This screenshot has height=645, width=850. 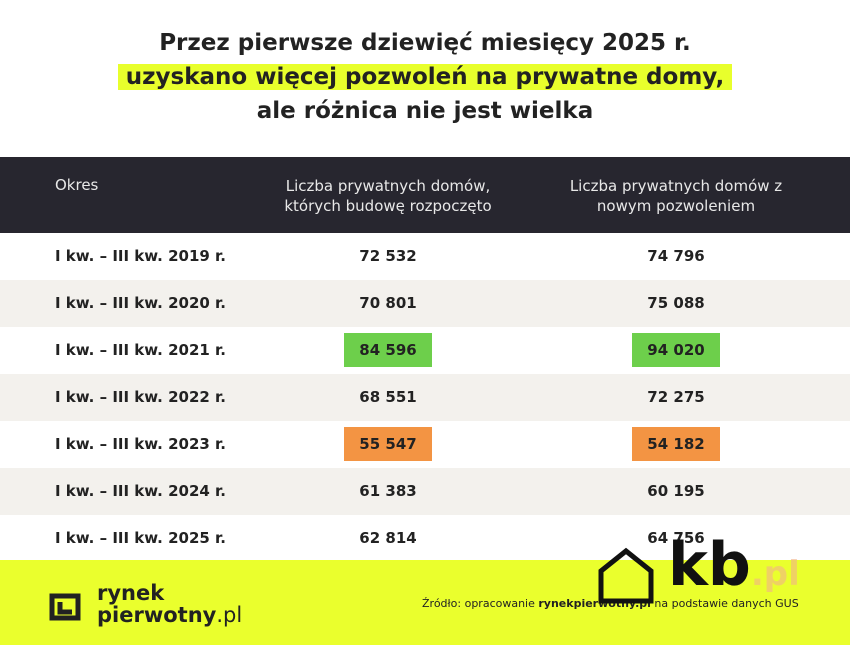 What do you see at coordinates (425, 491) in the screenshot?
I see `table-row: I kw. – III kw. 2024 r. 61 383 60 195` at bounding box center [425, 491].